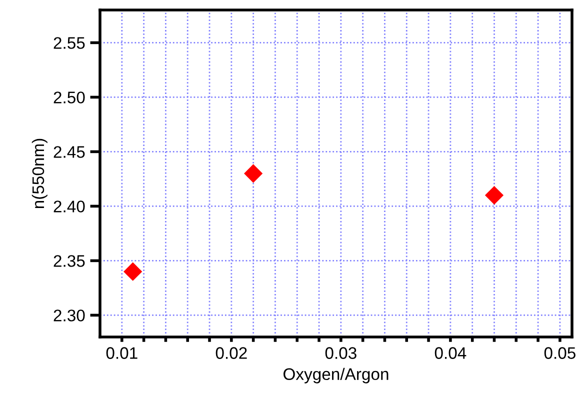 This screenshot has height=410, width=584. I want to click on y-tick-label: 2.40, so click(69, 206).